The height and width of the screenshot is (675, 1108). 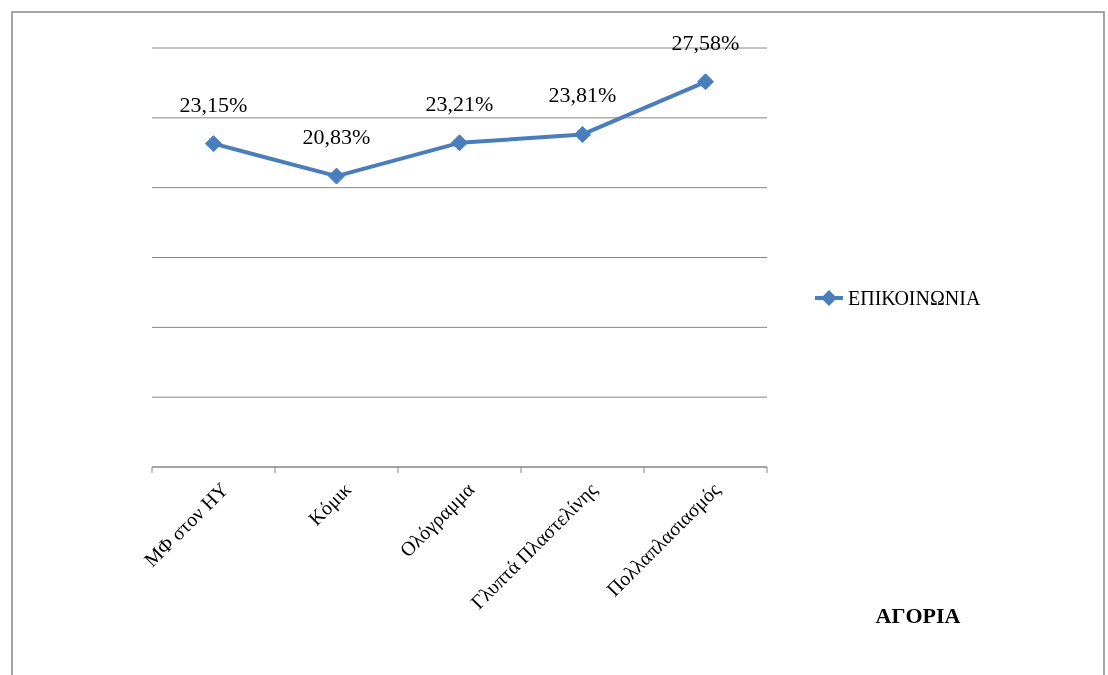 What do you see at coordinates (918, 615) in the screenshot?
I see `text: ΑΓΟΡΙΑ` at bounding box center [918, 615].